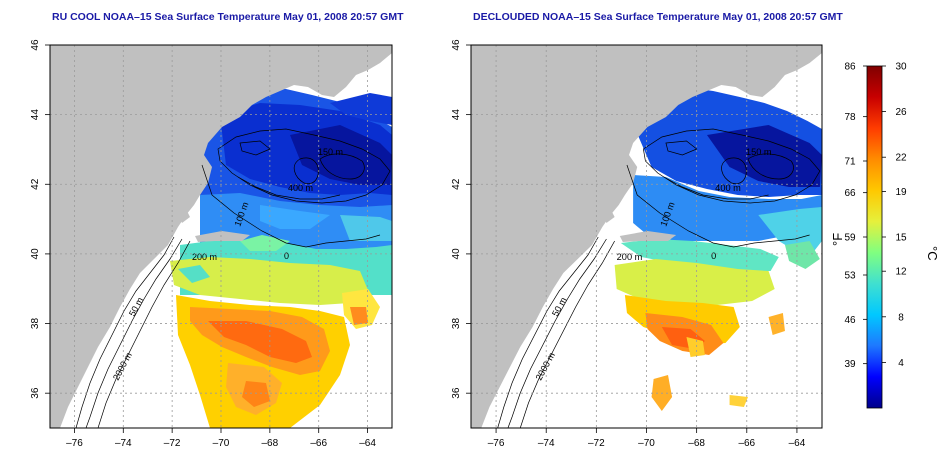 The image size is (950, 475). Describe the element at coordinates (901, 192) in the screenshot. I see `colorbar-tick-label-c: 19` at that location.